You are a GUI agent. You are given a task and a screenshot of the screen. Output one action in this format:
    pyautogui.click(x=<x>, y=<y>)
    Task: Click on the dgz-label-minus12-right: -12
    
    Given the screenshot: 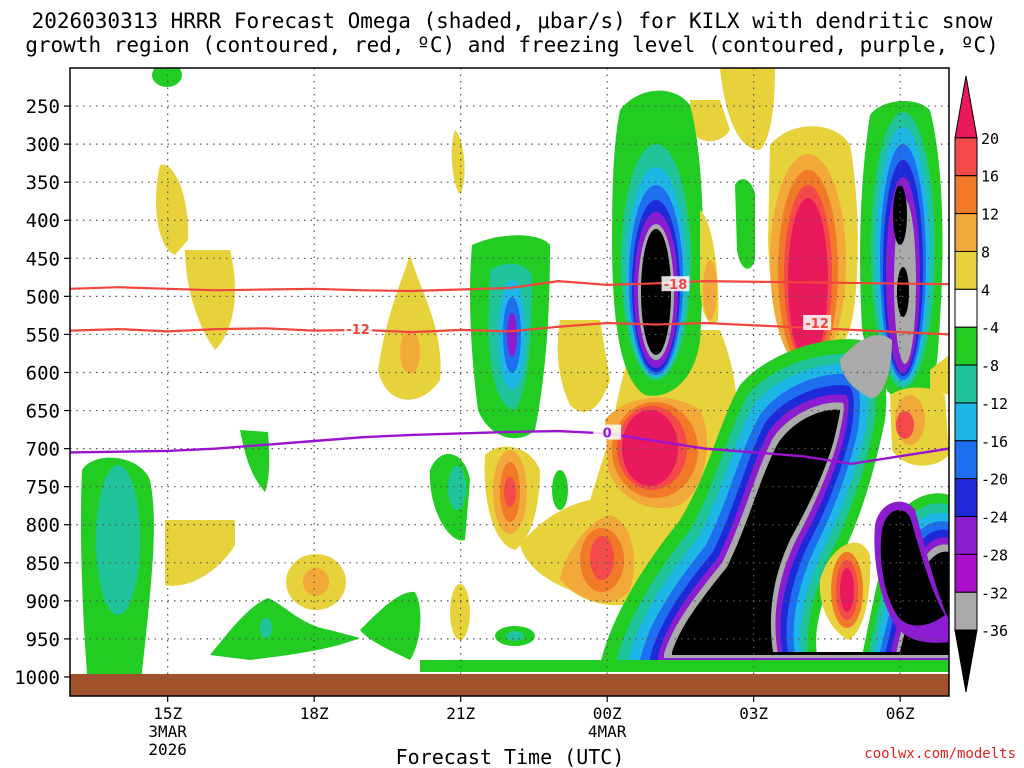 What is the action you would take?
    pyautogui.click(x=817, y=324)
    